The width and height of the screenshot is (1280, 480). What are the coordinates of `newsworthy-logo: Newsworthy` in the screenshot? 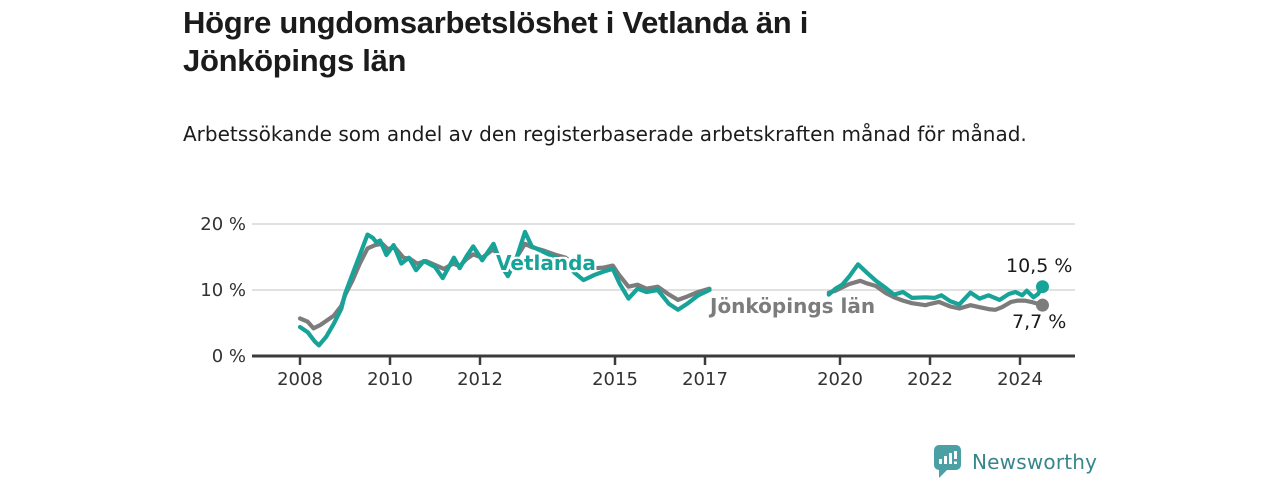 It's located at (1015, 462).